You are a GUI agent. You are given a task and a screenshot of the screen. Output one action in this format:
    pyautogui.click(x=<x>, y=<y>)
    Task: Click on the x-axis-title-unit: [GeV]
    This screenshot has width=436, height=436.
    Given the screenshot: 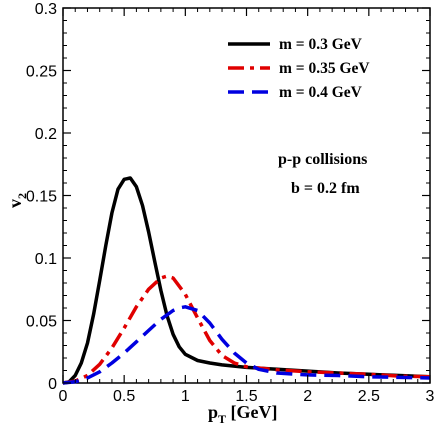 What is the action you would take?
    pyautogui.click(x=251, y=412)
    